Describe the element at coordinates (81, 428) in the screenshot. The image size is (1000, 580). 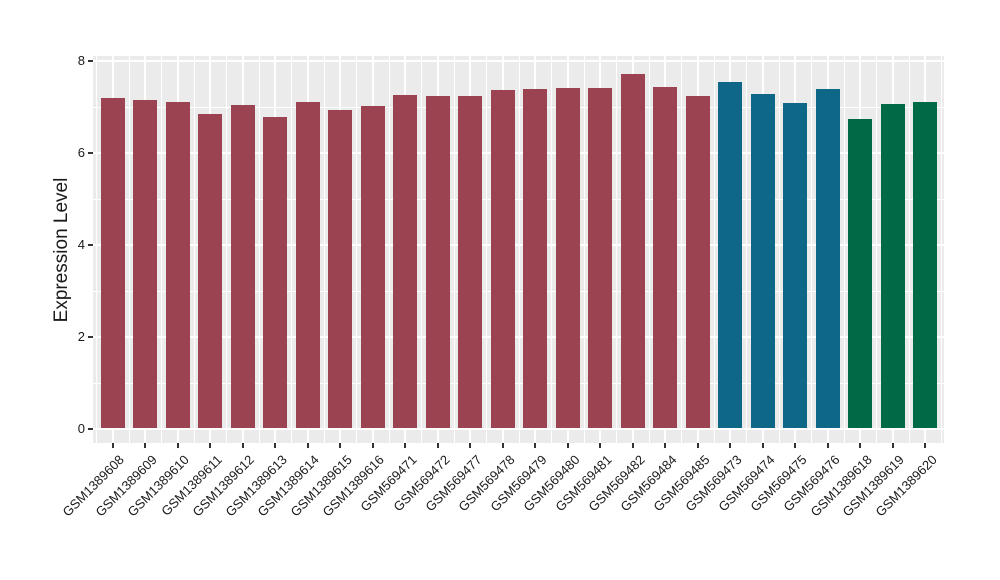
I see `y-tick-label: 0` at that location.